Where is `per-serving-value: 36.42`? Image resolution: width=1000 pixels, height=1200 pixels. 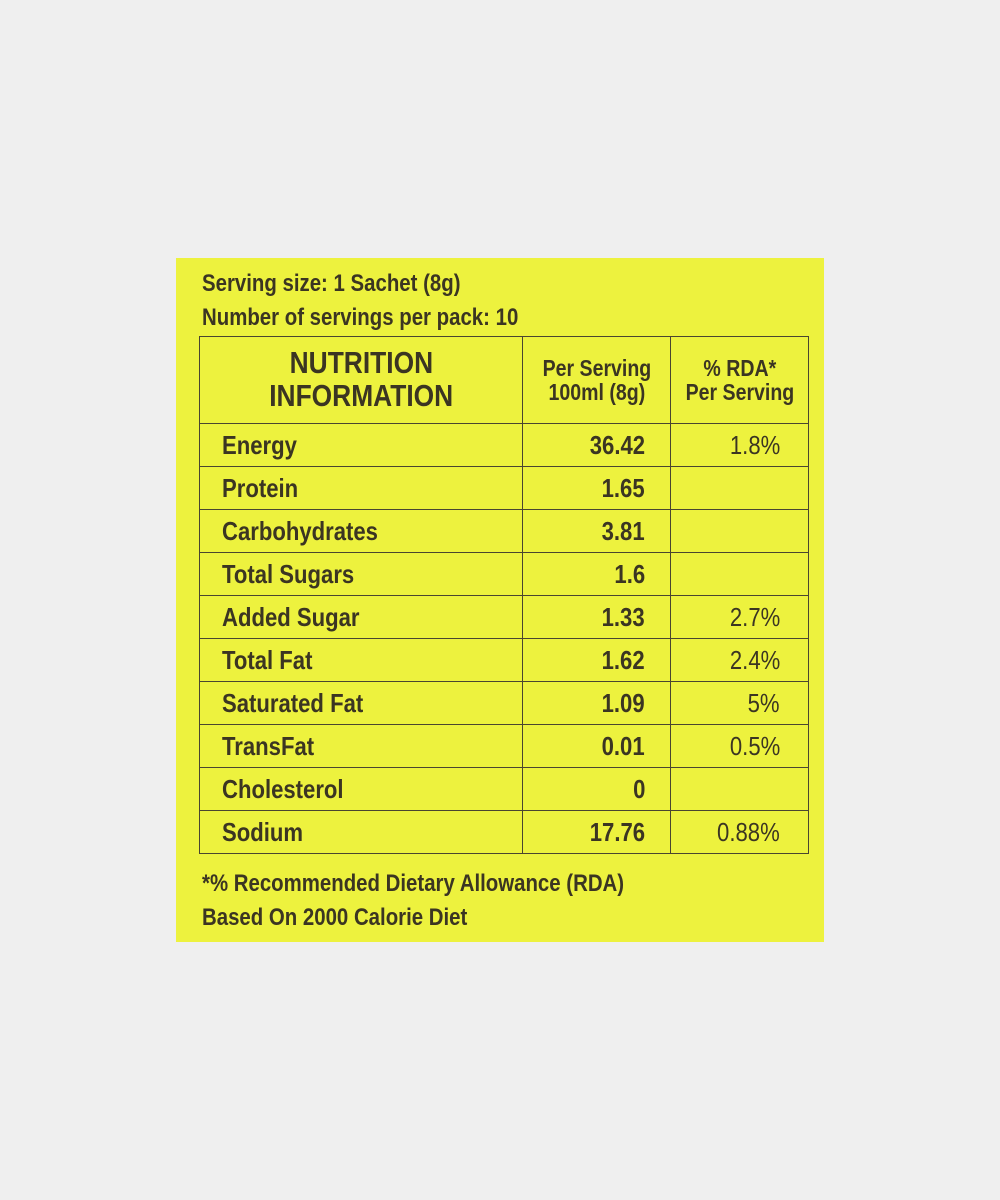
per-serving-value: 36.42 is located at coordinates (617, 444).